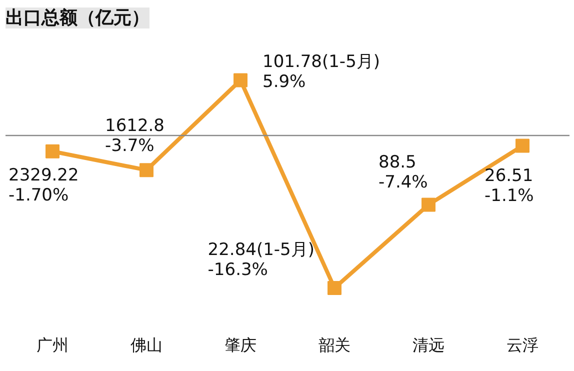 The height and width of the screenshot is (371, 574). I want to click on data-label: 1612.8 -3.7%, so click(134, 136).